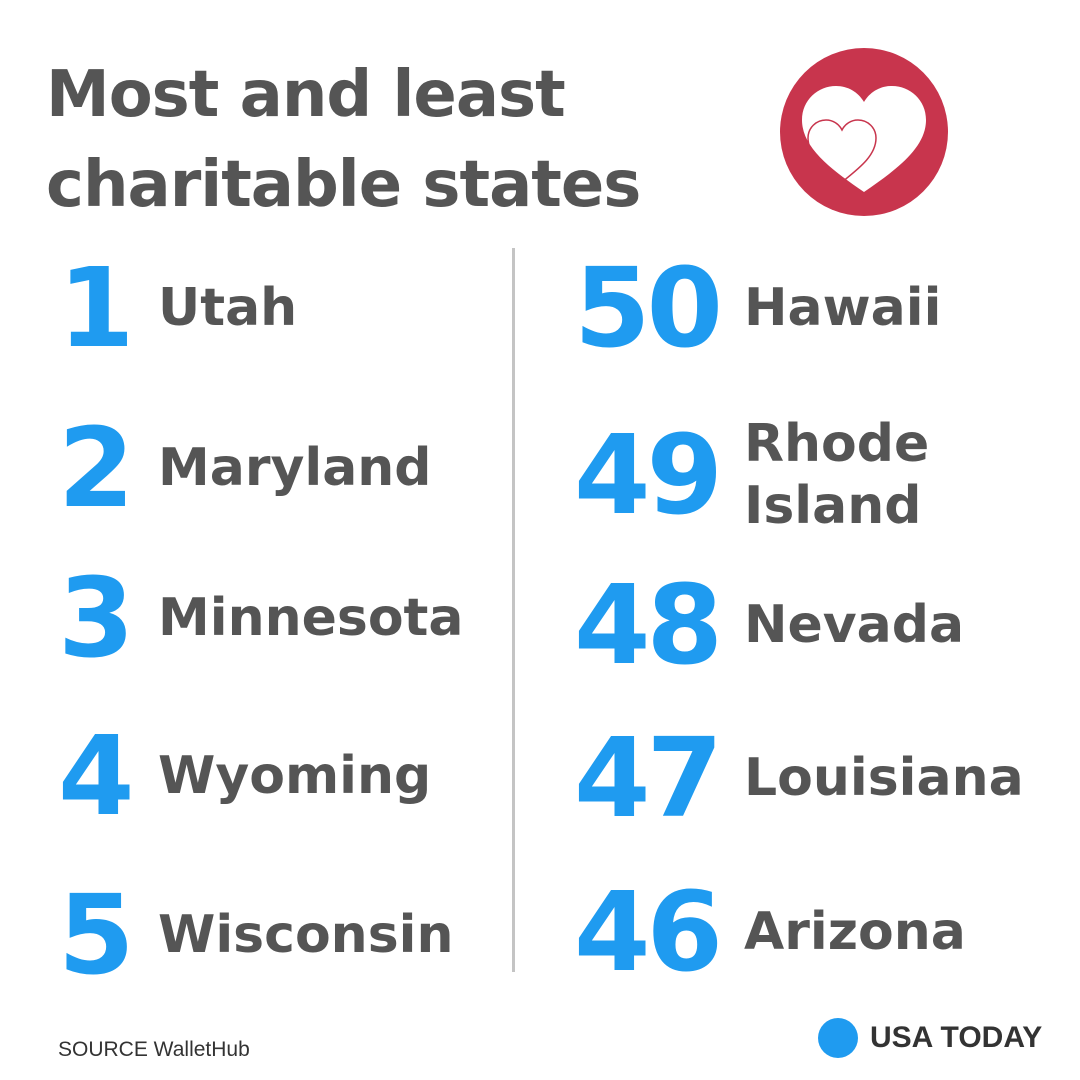 This screenshot has height=1080, width=1080. Describe the element at coordinates (864, 132) in the screenshot. I see `hearts-icon` at that location.